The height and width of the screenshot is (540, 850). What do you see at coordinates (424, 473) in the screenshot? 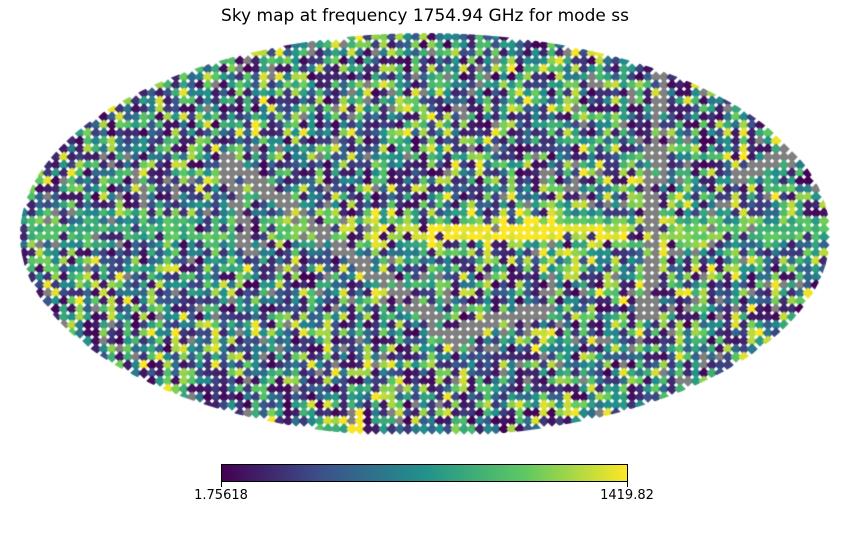
I see `colorbar` at bounding box center [424, 473].